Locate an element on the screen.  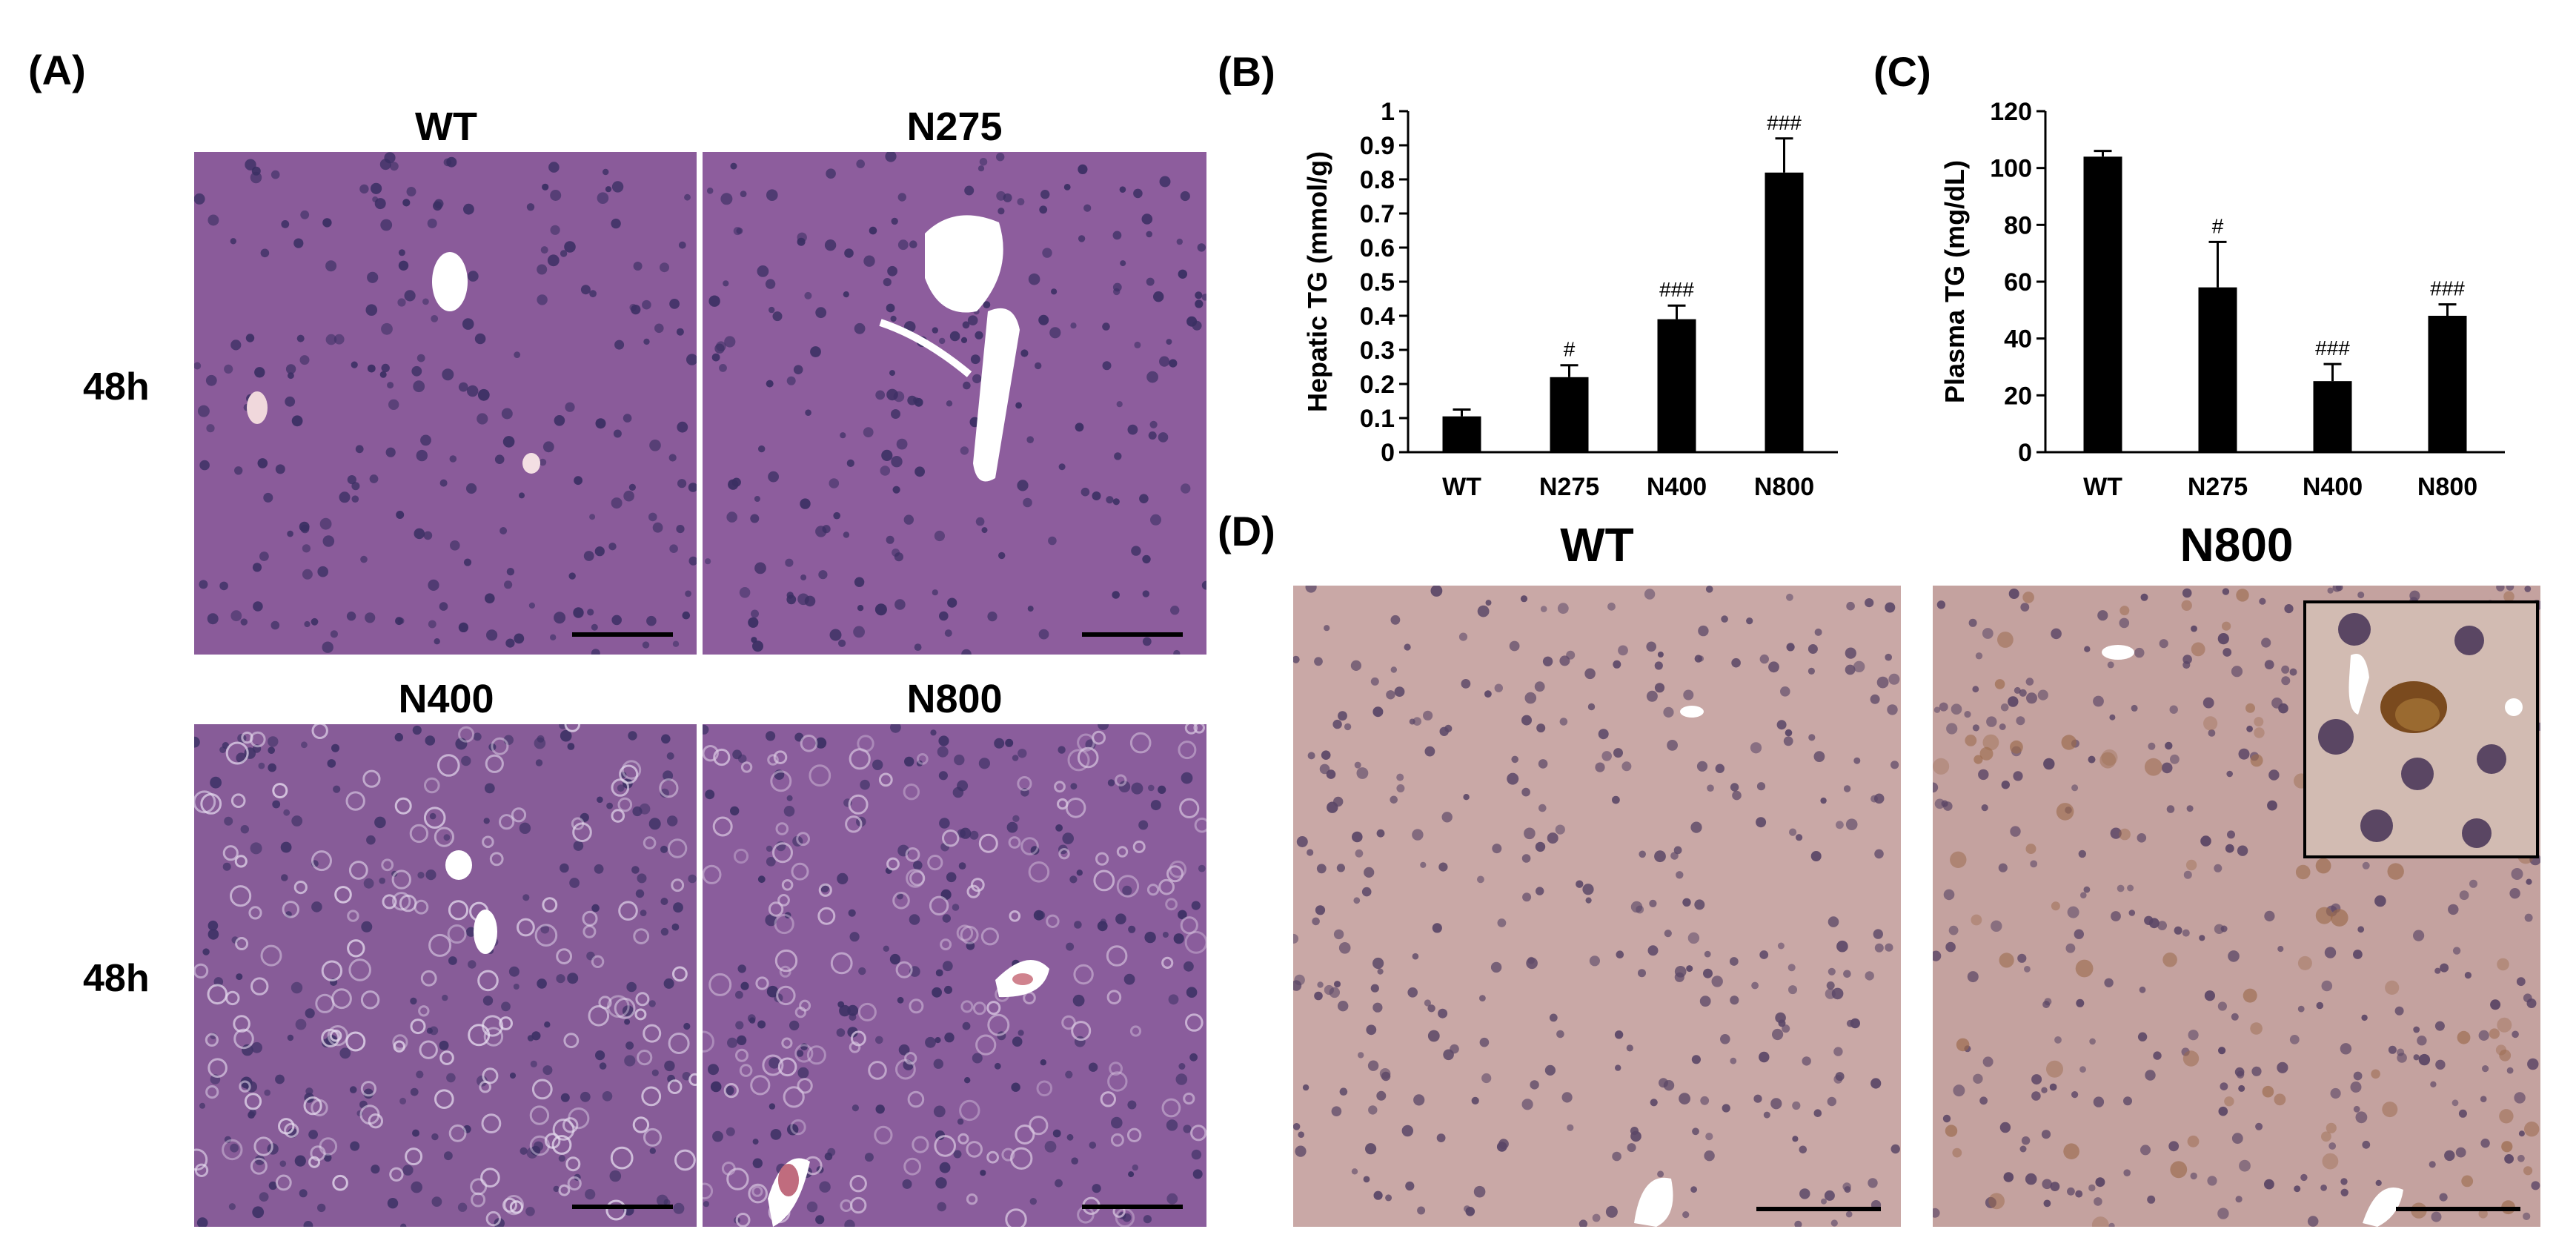
y-tick-label: 0.8 is located at coordinates (1377, 180).